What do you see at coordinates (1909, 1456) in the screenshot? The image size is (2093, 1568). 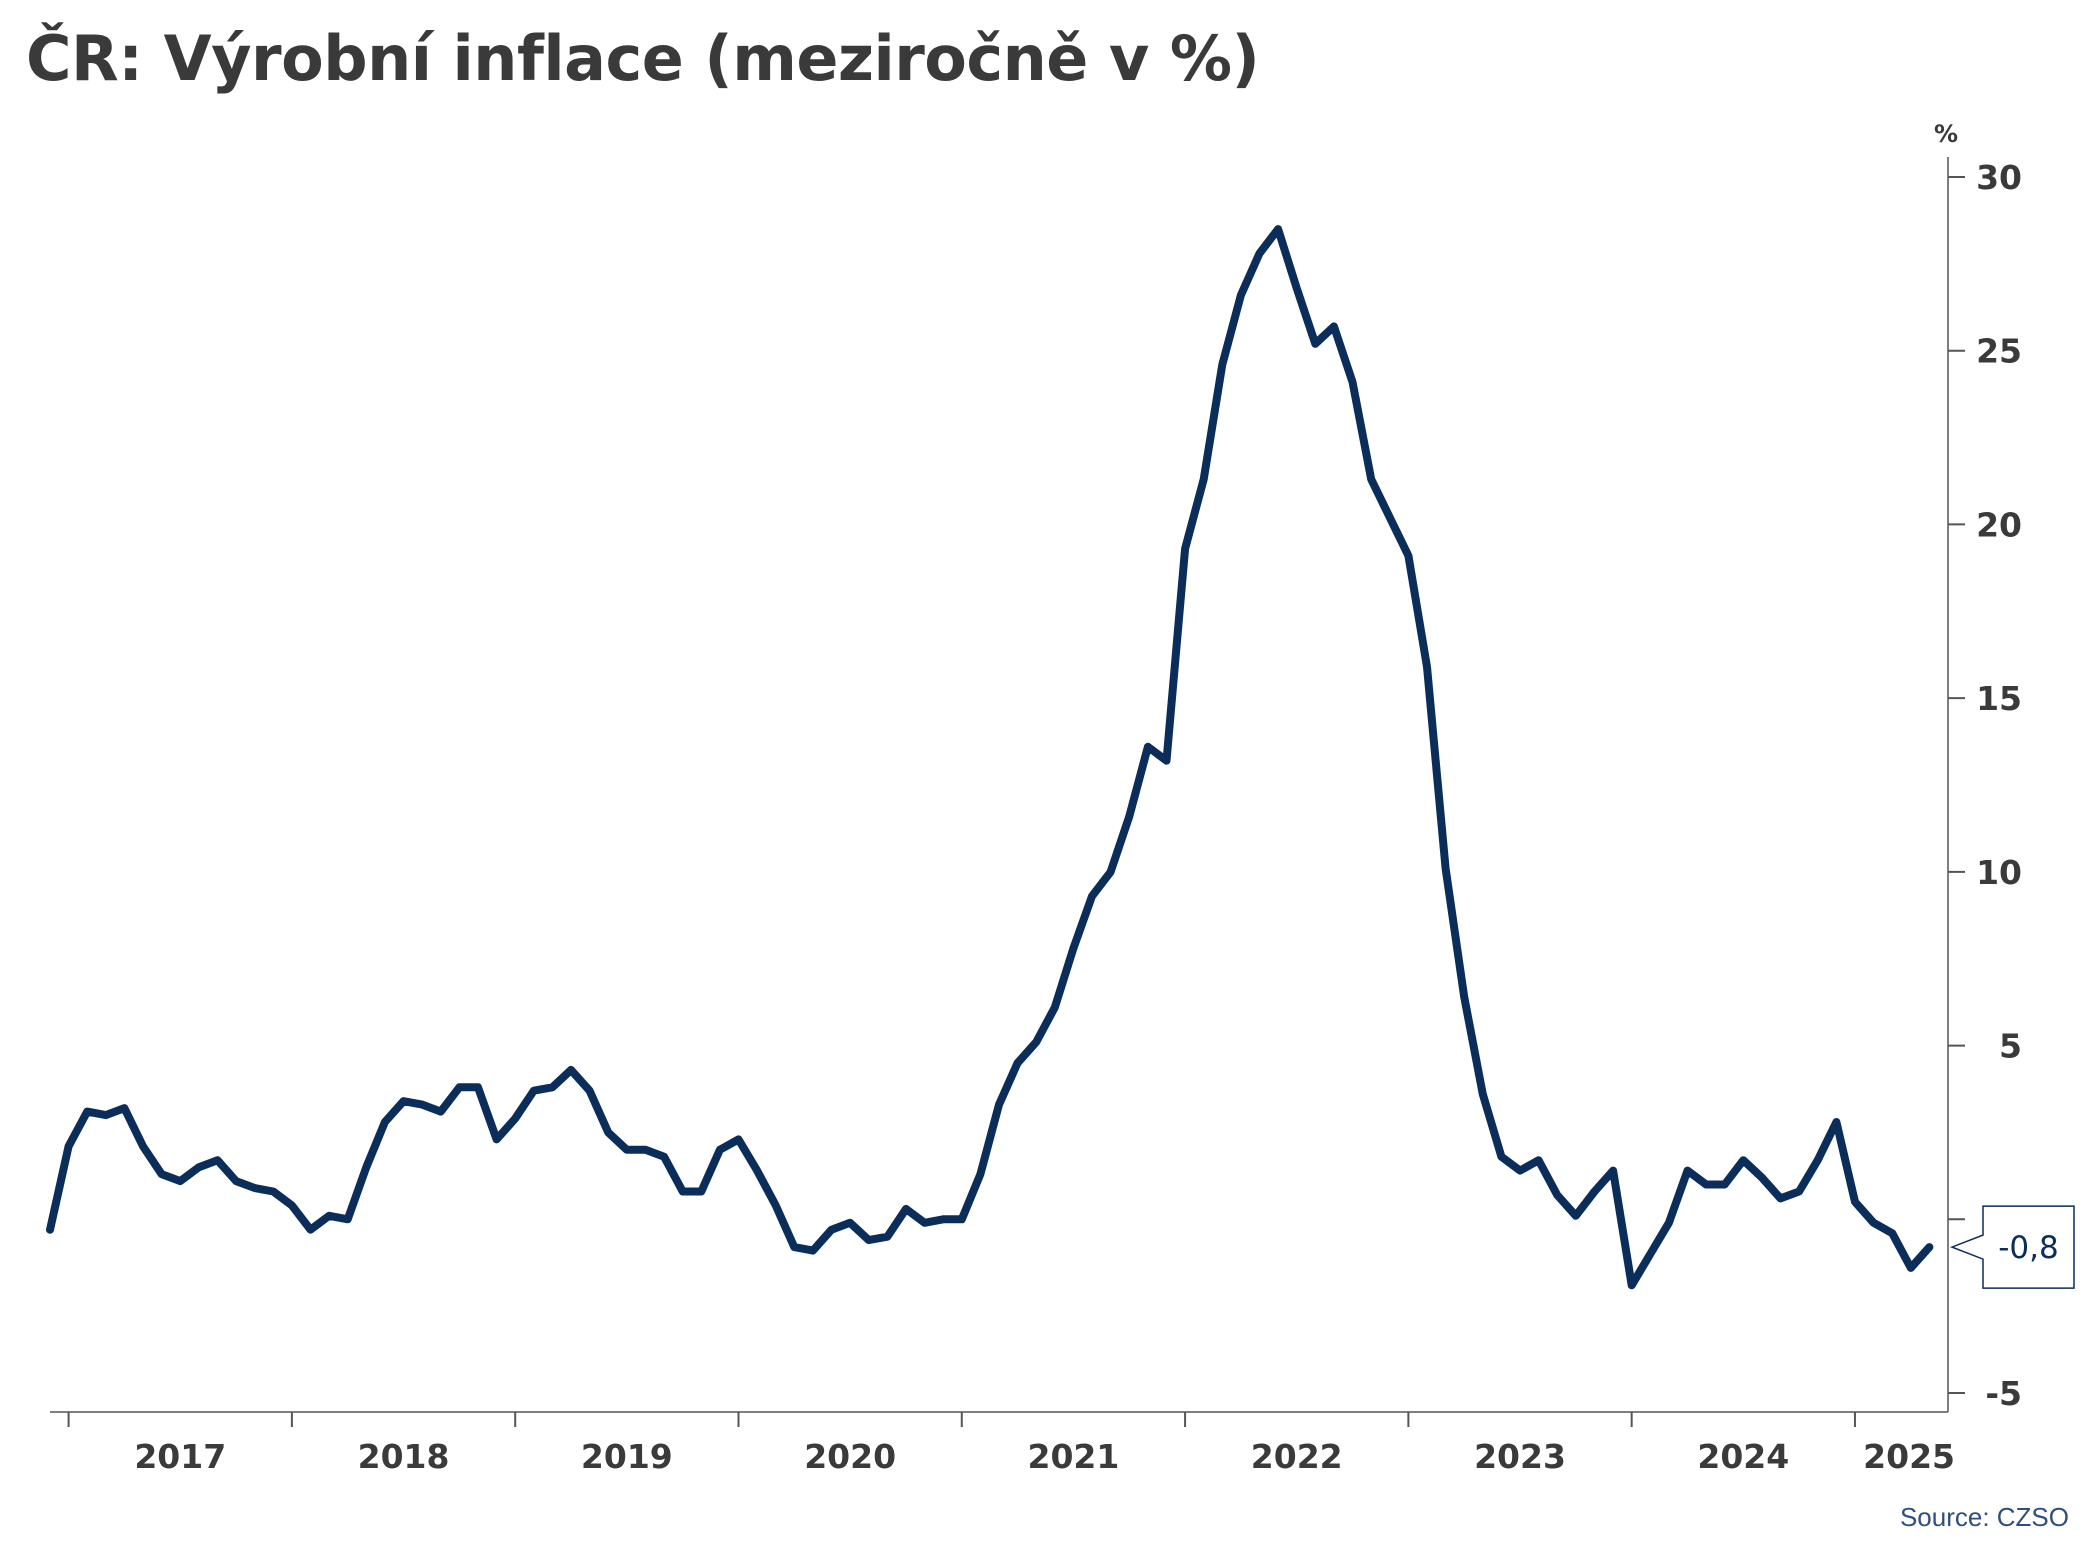 I see `x-tick-label: 2025` at bounding box center [1909, 1456].